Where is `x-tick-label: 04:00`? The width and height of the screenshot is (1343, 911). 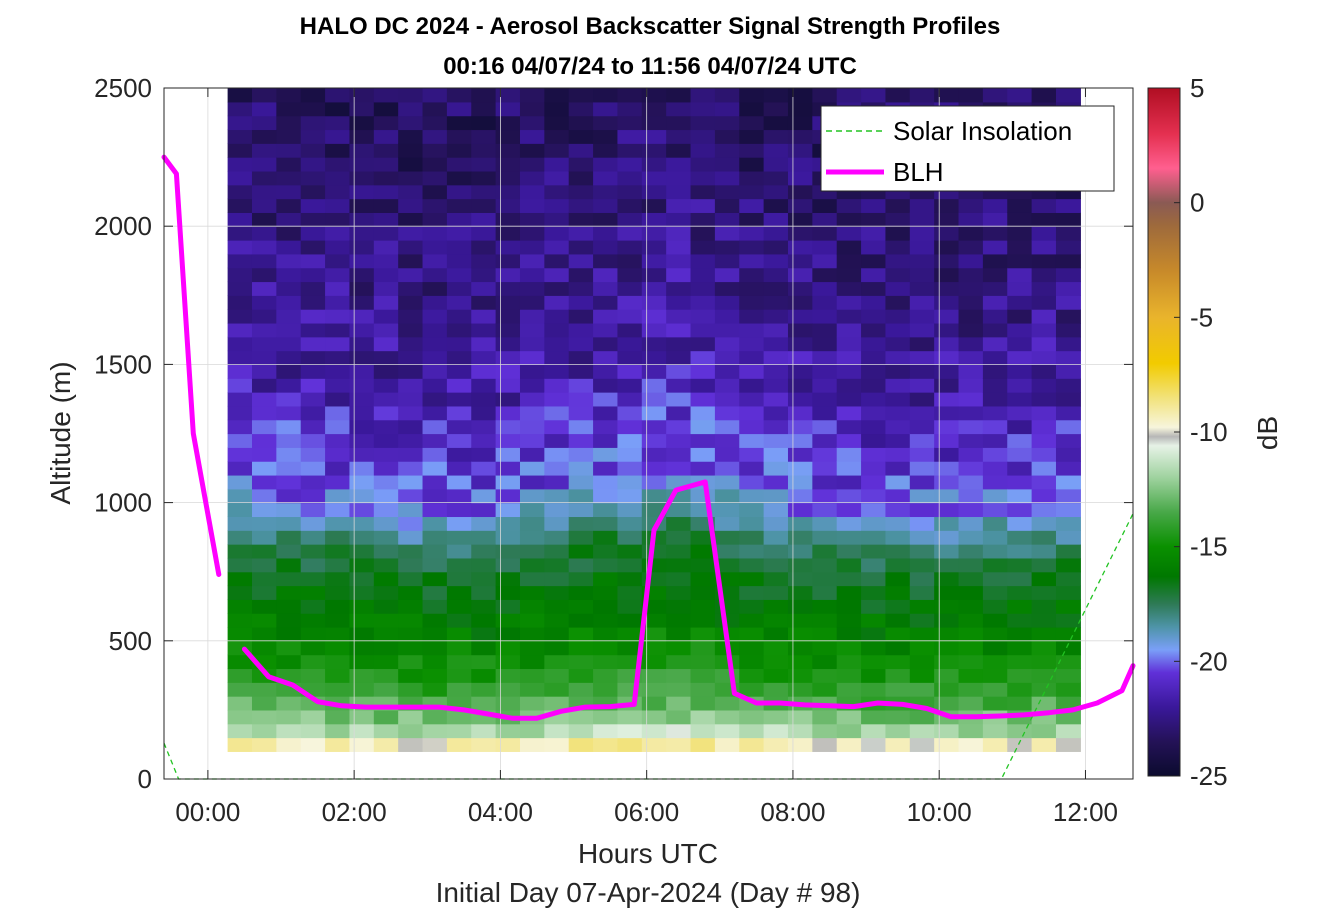
x-tick-label: 04:00 is located at coordinates (500, 812).